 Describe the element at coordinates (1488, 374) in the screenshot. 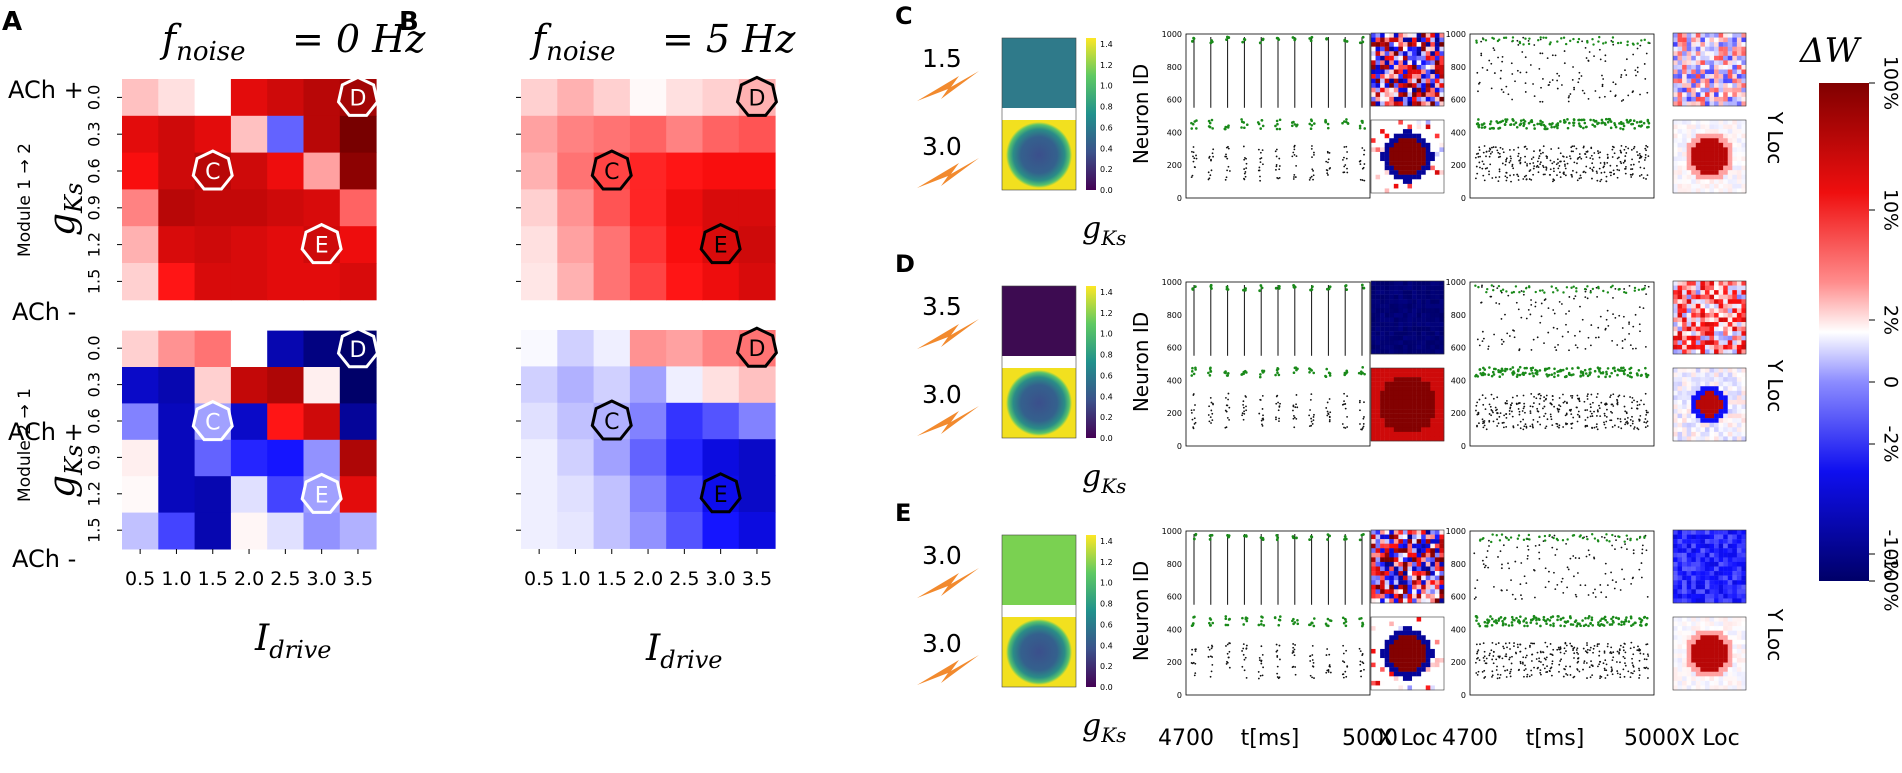

I see `row-d-raster2-green-spike` at that location.